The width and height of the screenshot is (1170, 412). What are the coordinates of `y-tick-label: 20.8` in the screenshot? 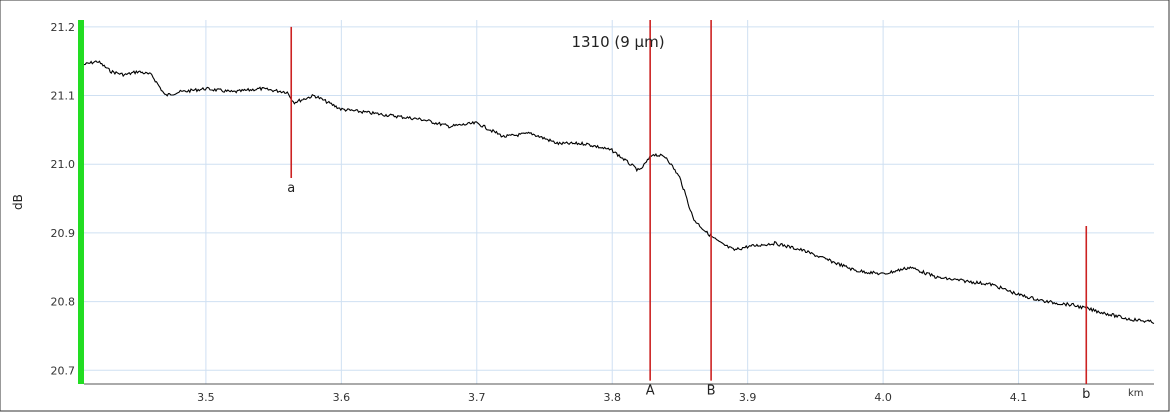 It's located at (63, 302).